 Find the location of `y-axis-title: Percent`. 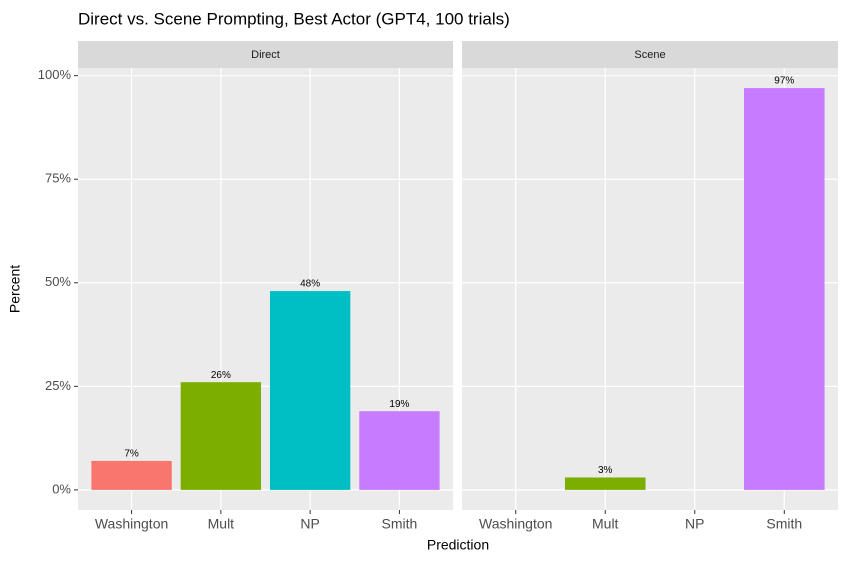

y-axis-title: Percent is located at coordinates (15, 289).